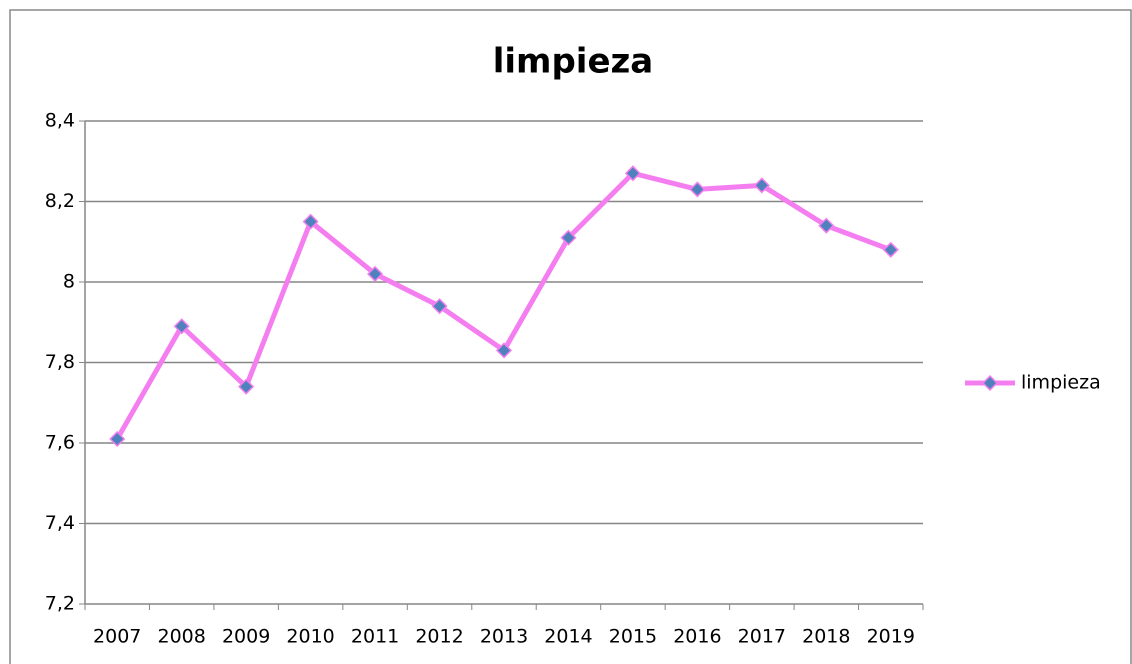 This screenshot has width=1132, height=664. I want to click on x-tick-label: 2008, so click(182, 637).